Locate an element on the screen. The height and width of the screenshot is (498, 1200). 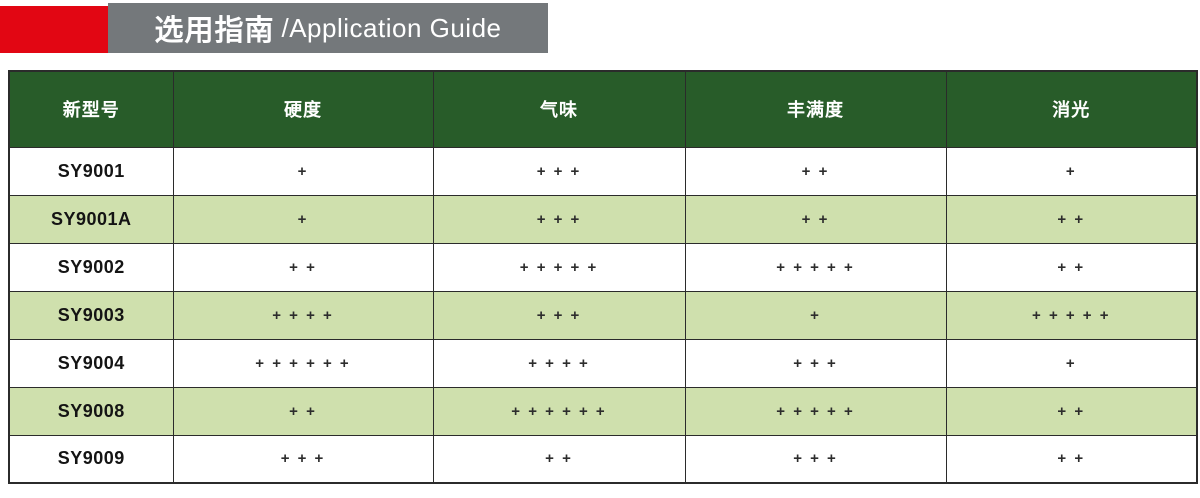
table-row: SY9009 + + + + + + + + + + is located at coordinates (603, 459).